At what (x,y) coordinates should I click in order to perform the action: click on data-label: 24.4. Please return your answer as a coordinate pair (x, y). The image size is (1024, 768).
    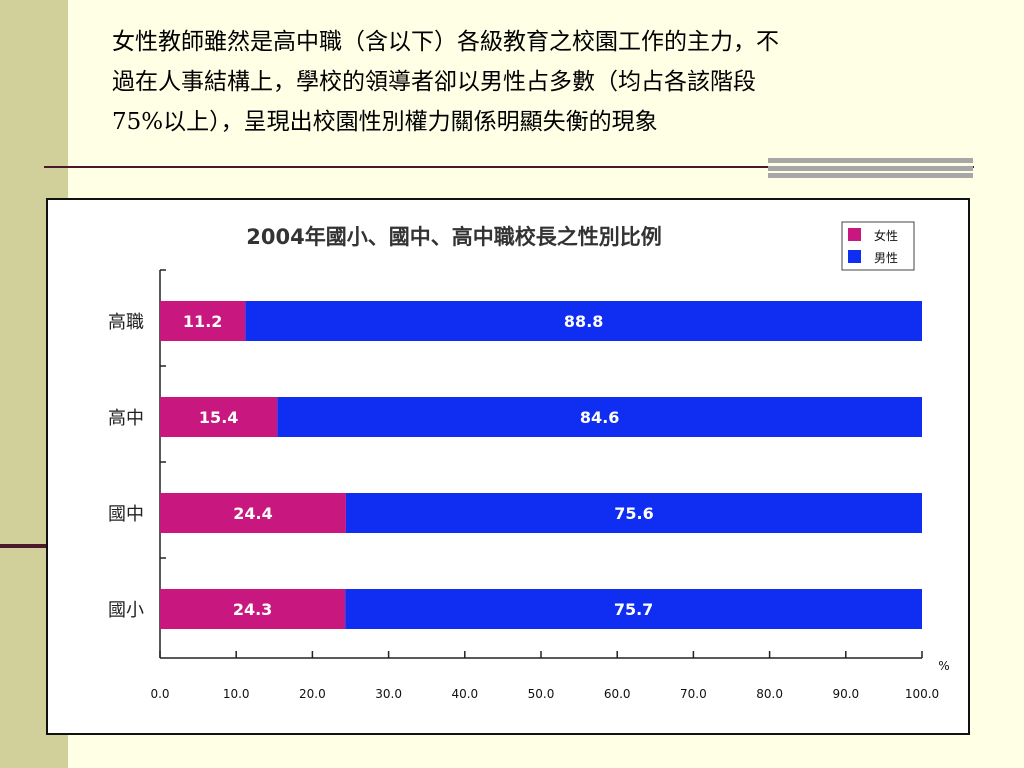
    Looking at the image, I should click on (252, 513).